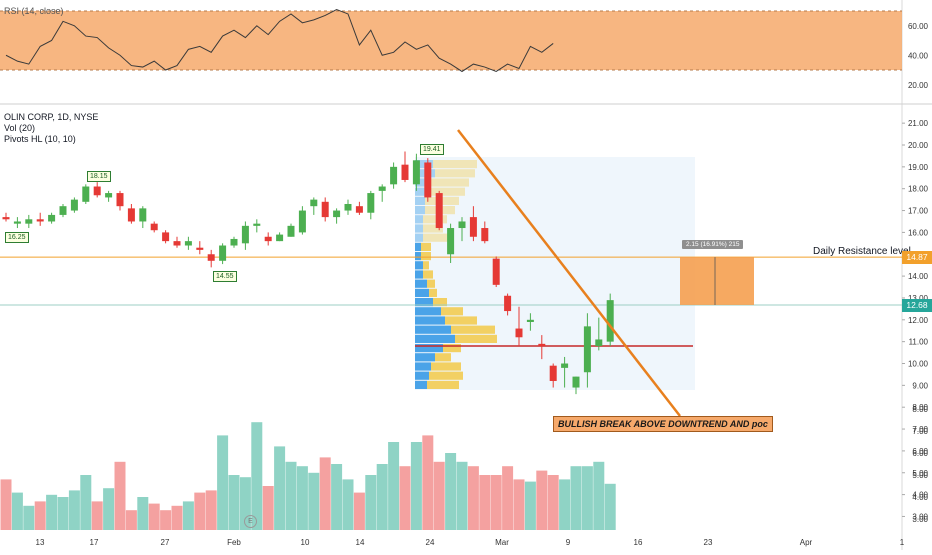 Image resolution: width=932 pixels, height=555 pixels. What do you see at coordinates (717, 281) in the screenshot?
I see `measure-box` at bounding box center [717, 281].